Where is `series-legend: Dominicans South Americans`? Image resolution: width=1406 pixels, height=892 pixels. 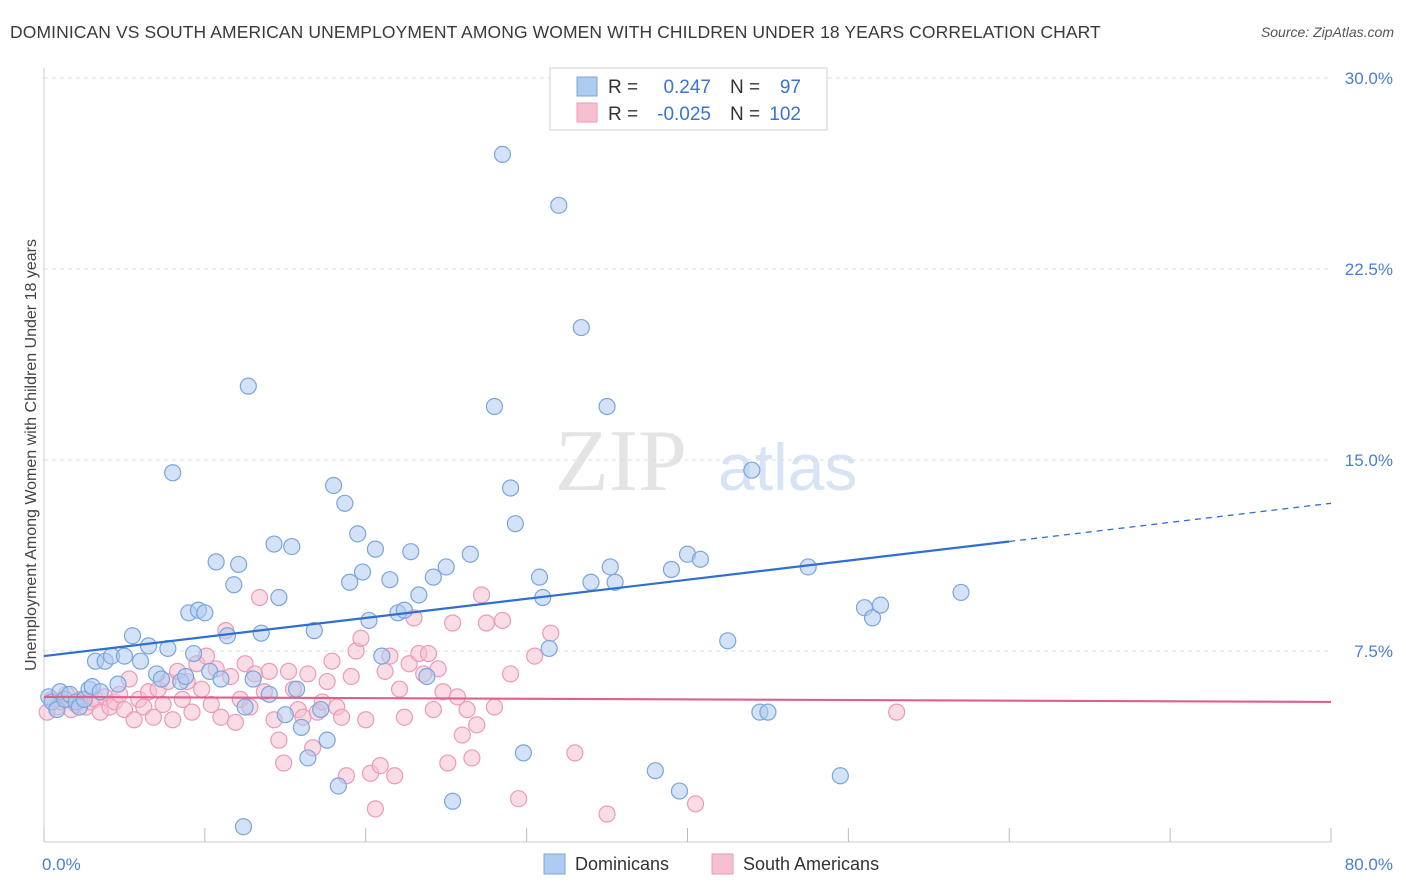 series-legend: Dominicans South Americans is located at coordinates (711, 864).